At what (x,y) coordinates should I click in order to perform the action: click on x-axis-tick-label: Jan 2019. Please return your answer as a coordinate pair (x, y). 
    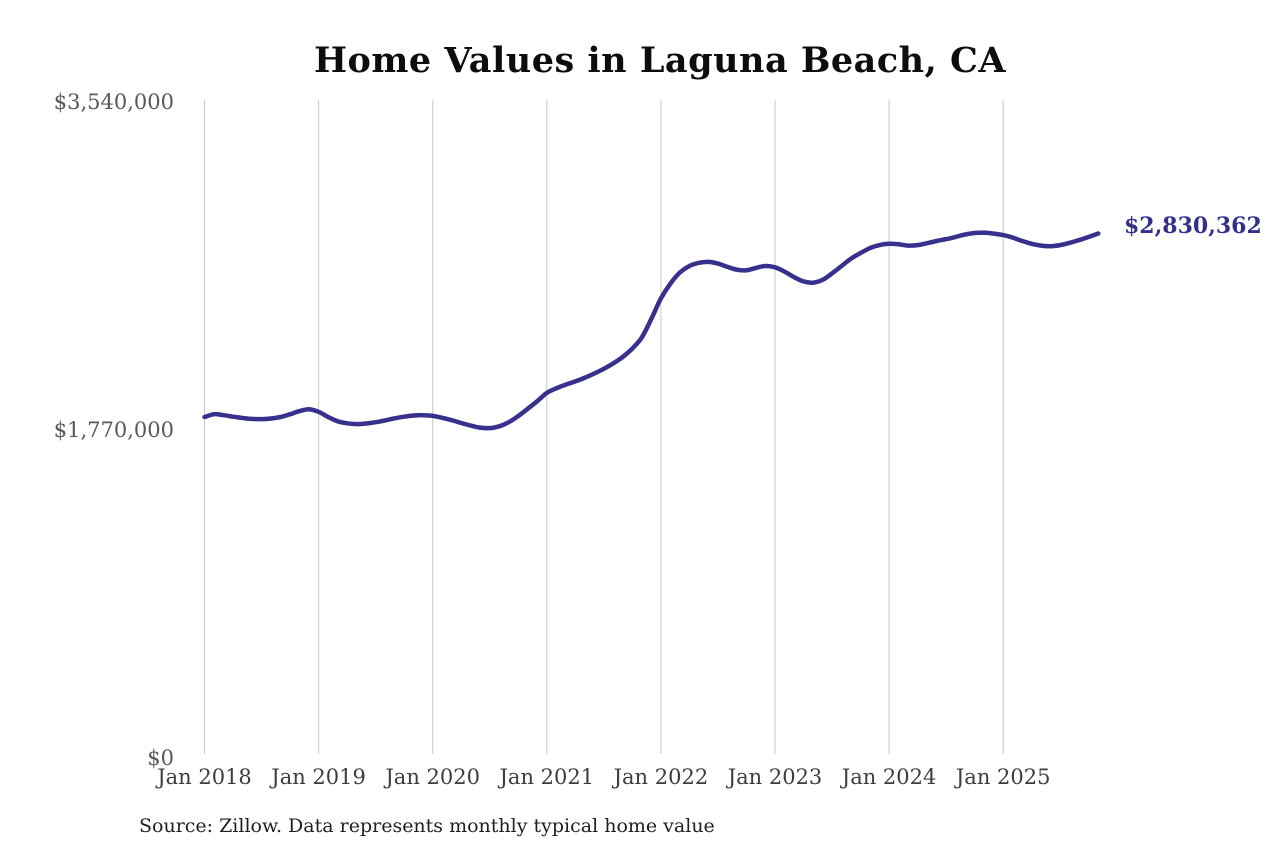
    Looking at the image, I should click on (318, 777).